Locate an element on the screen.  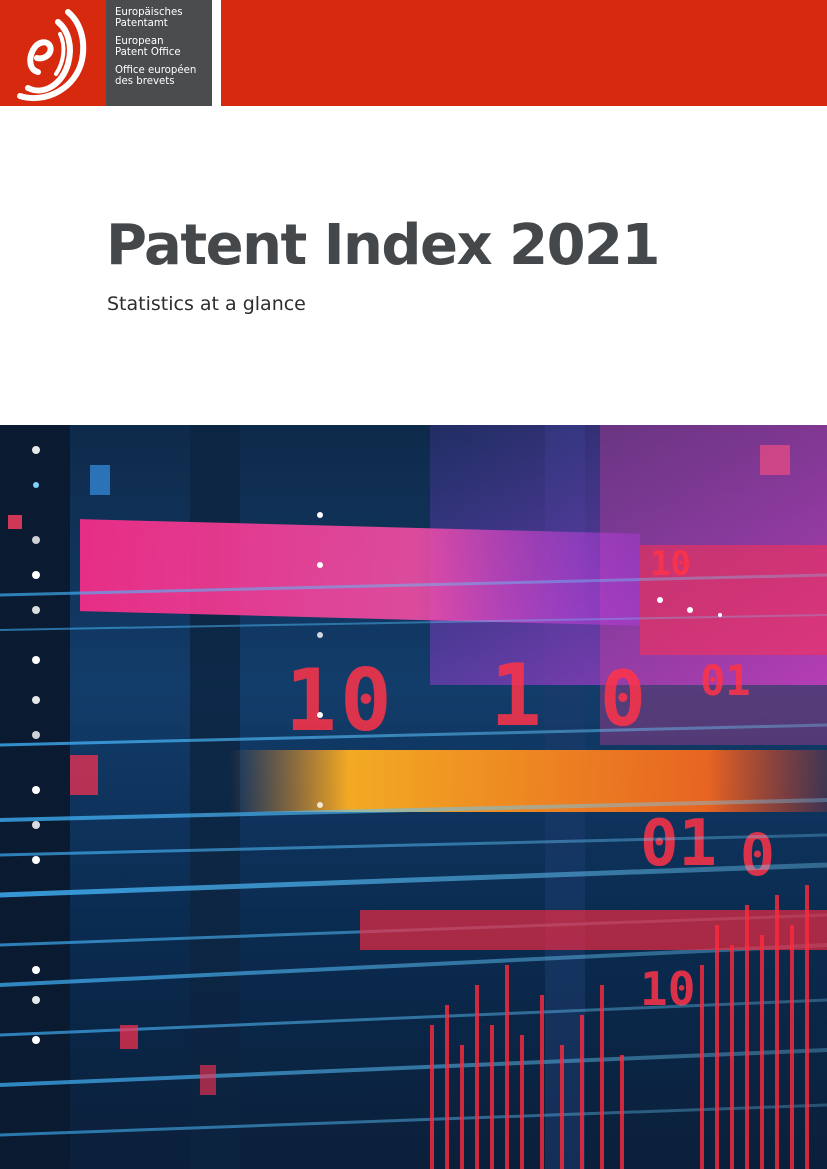
header-red-bar is located at coordinates (524, 53).